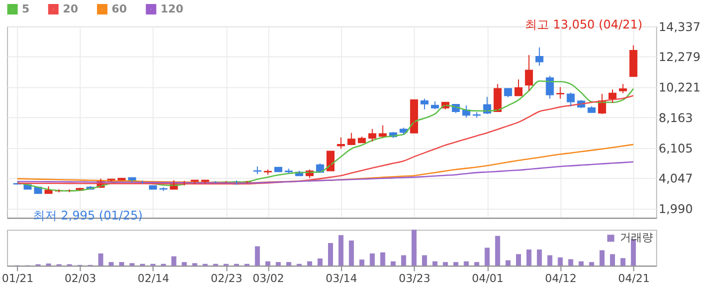 The width and height of the screenshot is (701, 289). I want to click on x-tick-label: 02/23, so click(226, 279).